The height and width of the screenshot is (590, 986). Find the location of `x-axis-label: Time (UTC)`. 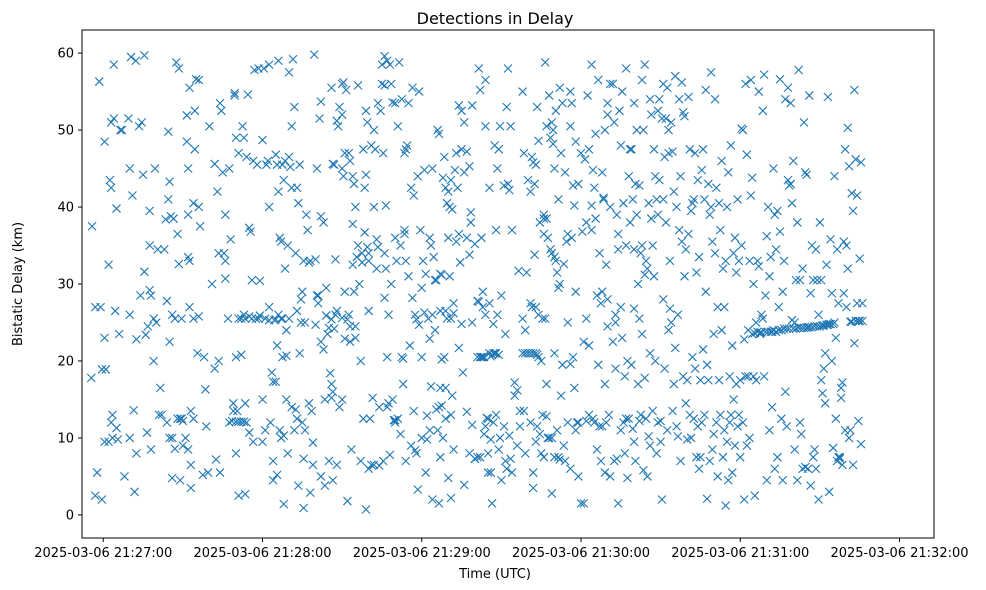

x-axis-label: Time (UTC) is located at coordinates (494, 574).